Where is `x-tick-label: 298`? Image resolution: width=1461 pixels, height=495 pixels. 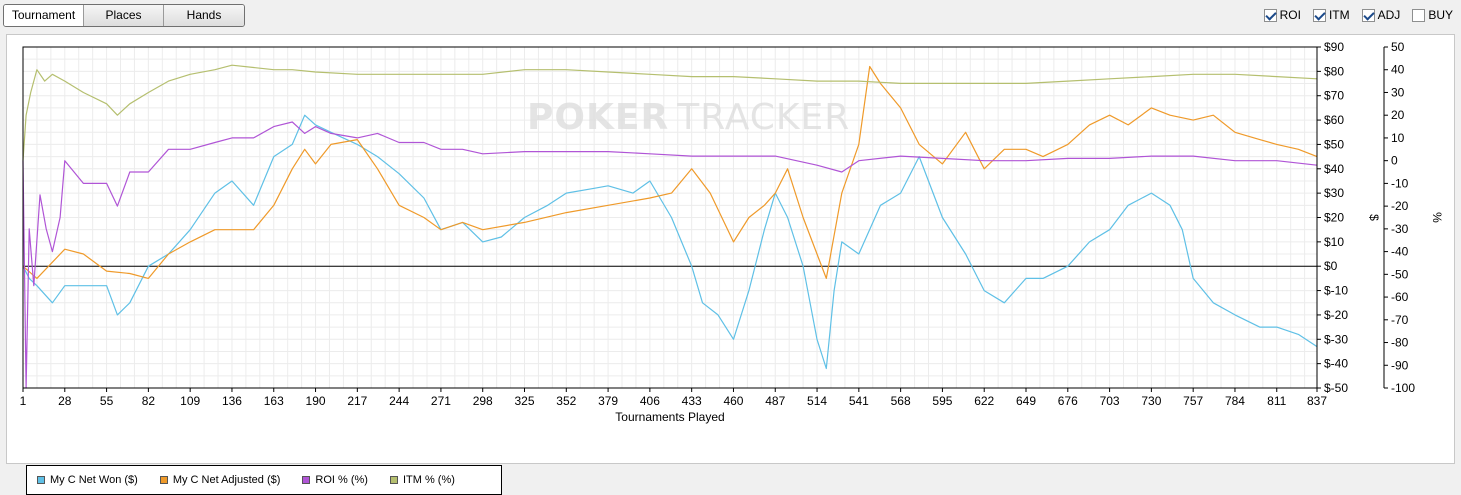
x-tick-label: 298 is located at coordinates (483, 401).